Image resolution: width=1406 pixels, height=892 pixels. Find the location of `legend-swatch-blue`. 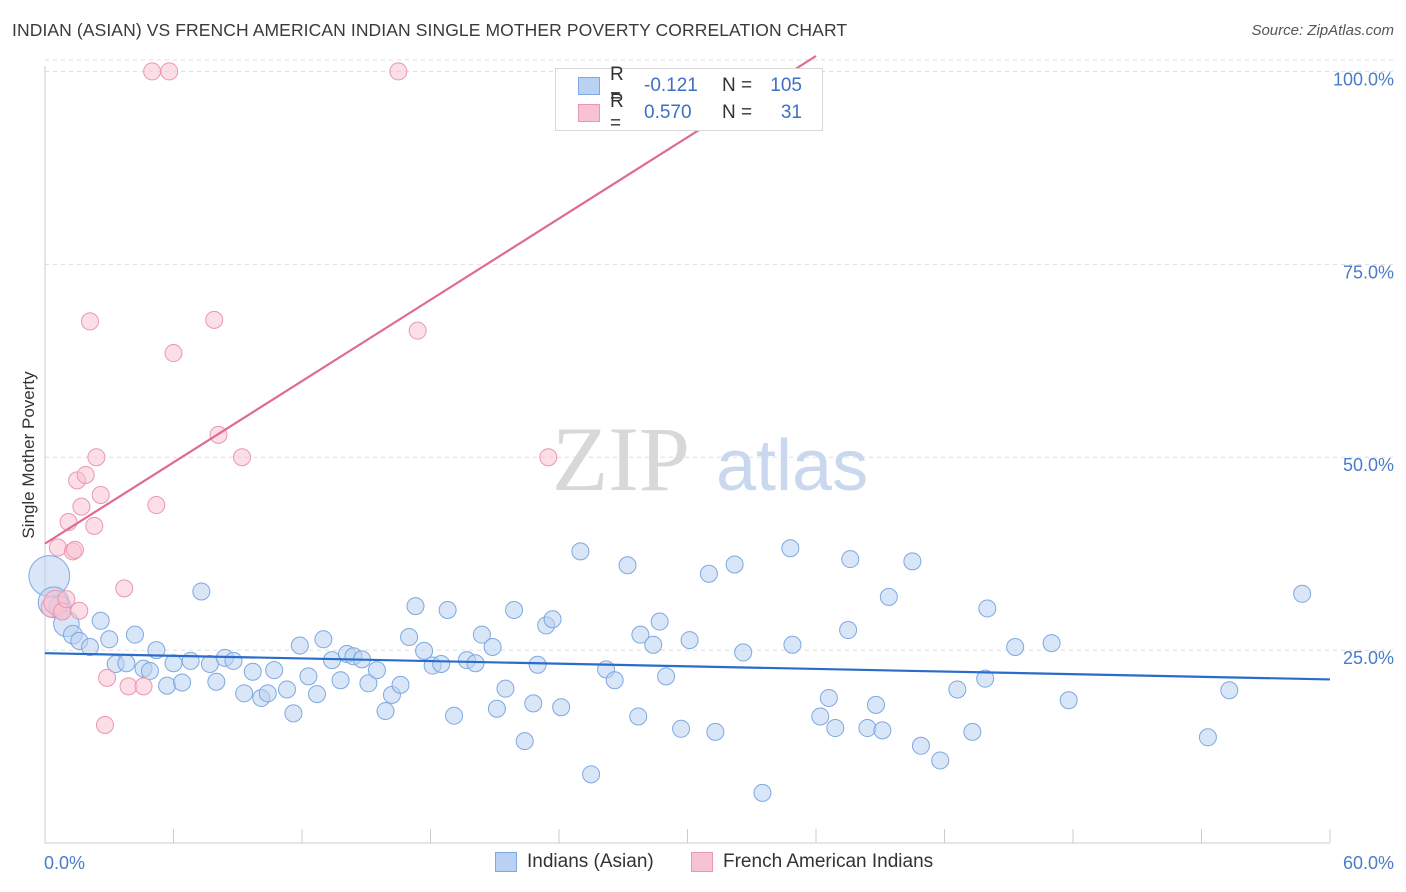

legend-swatch-blue is located at coordinates (506, 862).